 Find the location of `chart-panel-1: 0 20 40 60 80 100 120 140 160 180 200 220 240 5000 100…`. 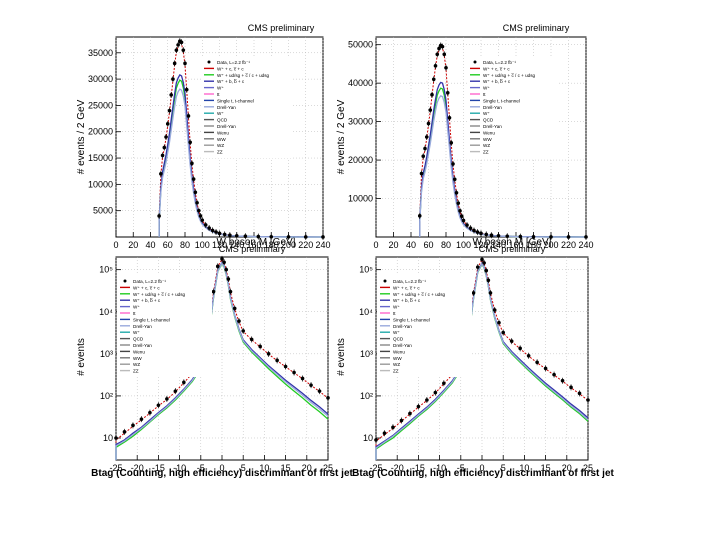

chart-panel-1: 0 20 40 60 80 100 120 140 160 180 200 220 240 5000 100… is located at coordinates (203, 136).